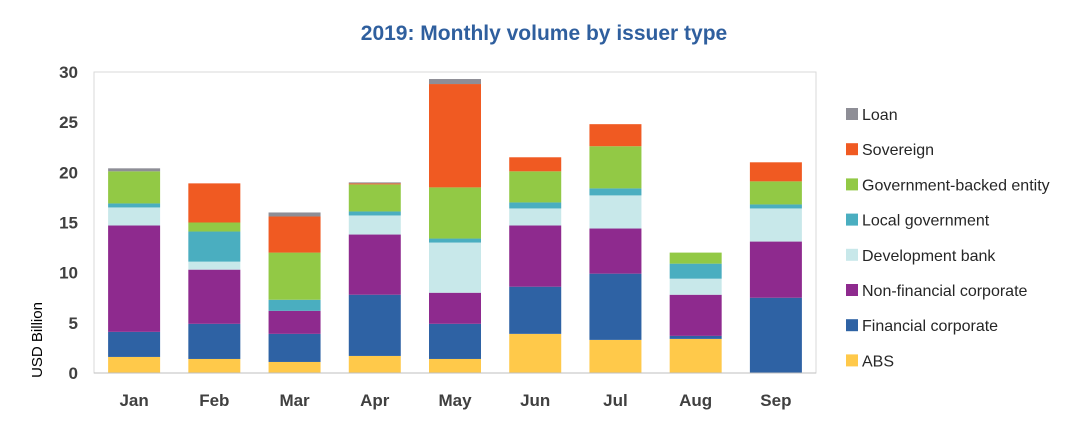 This screenshot has height=425, width=1088. I want to click on x-tick-label: Jun, so click(535, 400).